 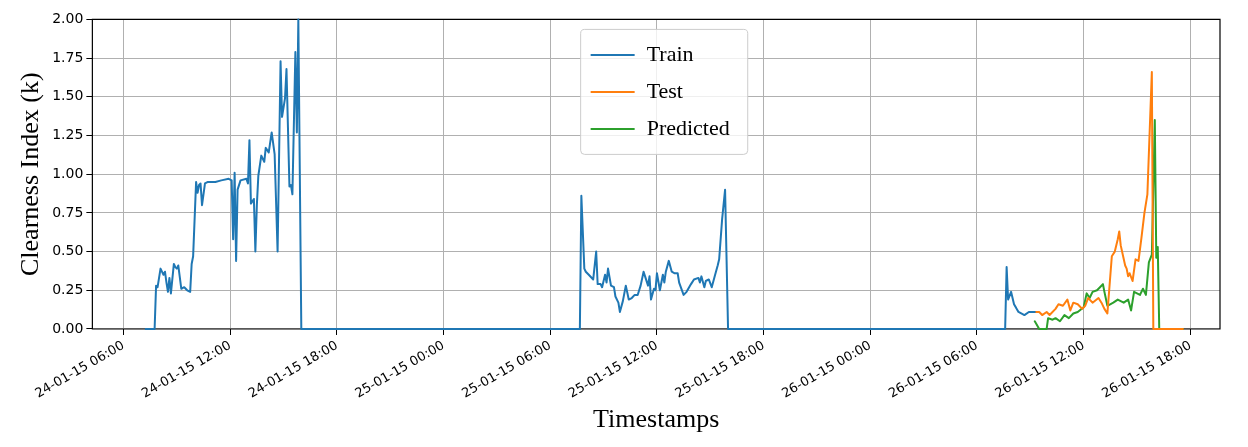 What do you see at coordinates (68, 56) in the screenshot?
I see `y-tick-label: 1.75` at bounding box center [68, 56].